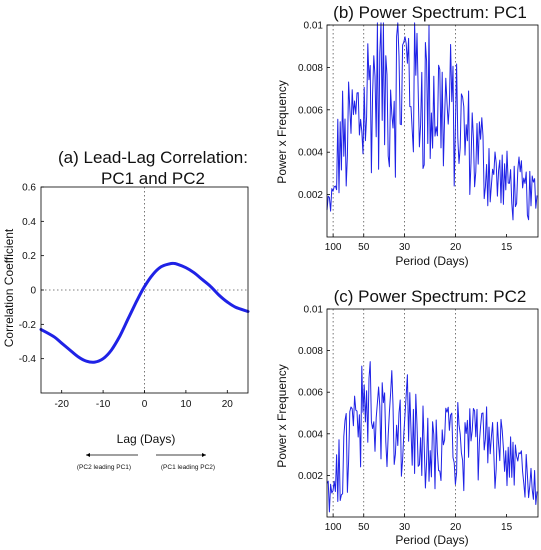  I want to click on panel-a-plot-frame, so click(144, 290).